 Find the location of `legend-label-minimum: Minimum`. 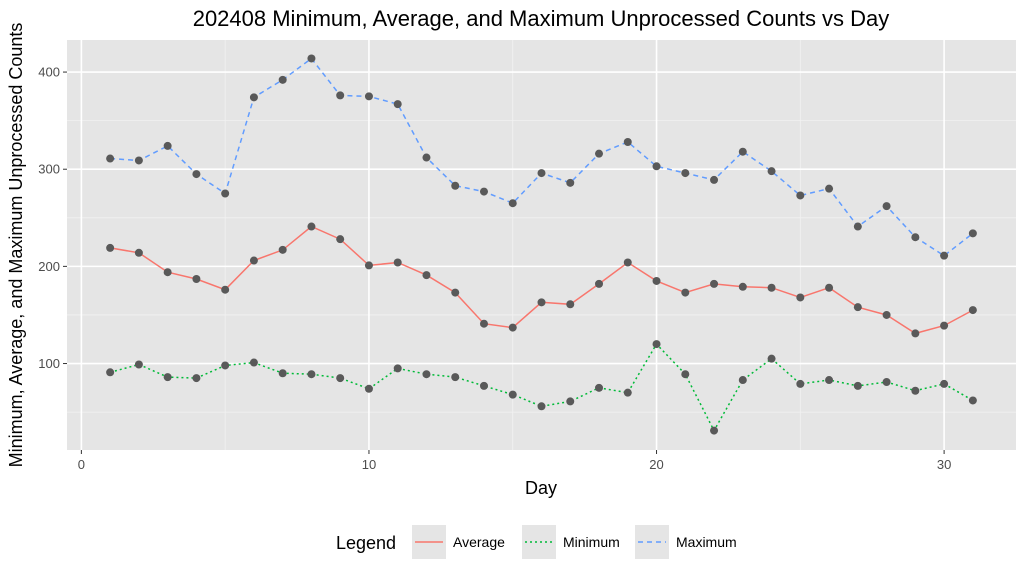

legend-label-minimum: Minimum is located at coordinates (591, 542).